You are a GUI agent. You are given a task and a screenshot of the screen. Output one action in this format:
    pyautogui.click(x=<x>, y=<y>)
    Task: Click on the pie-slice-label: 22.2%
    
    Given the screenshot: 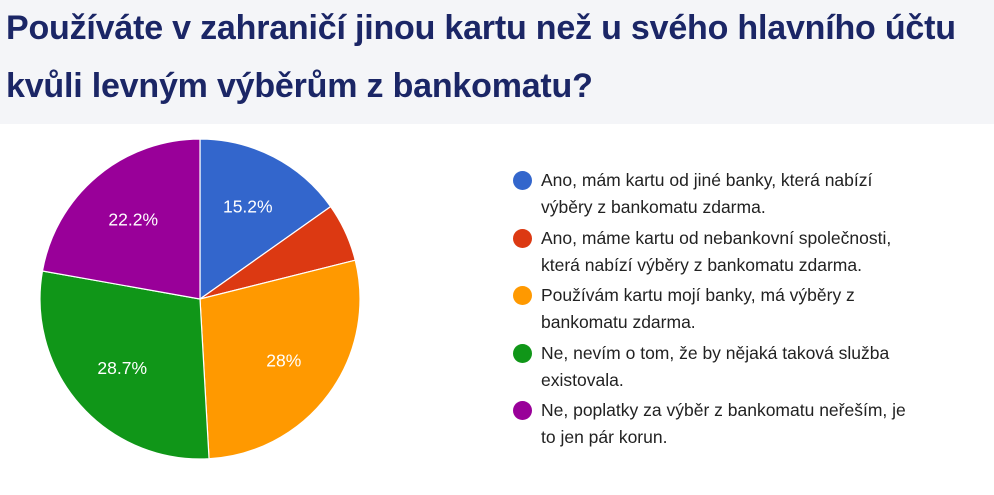 What is the action you would take?
    pyautogui.click(x=133, y=219)
    